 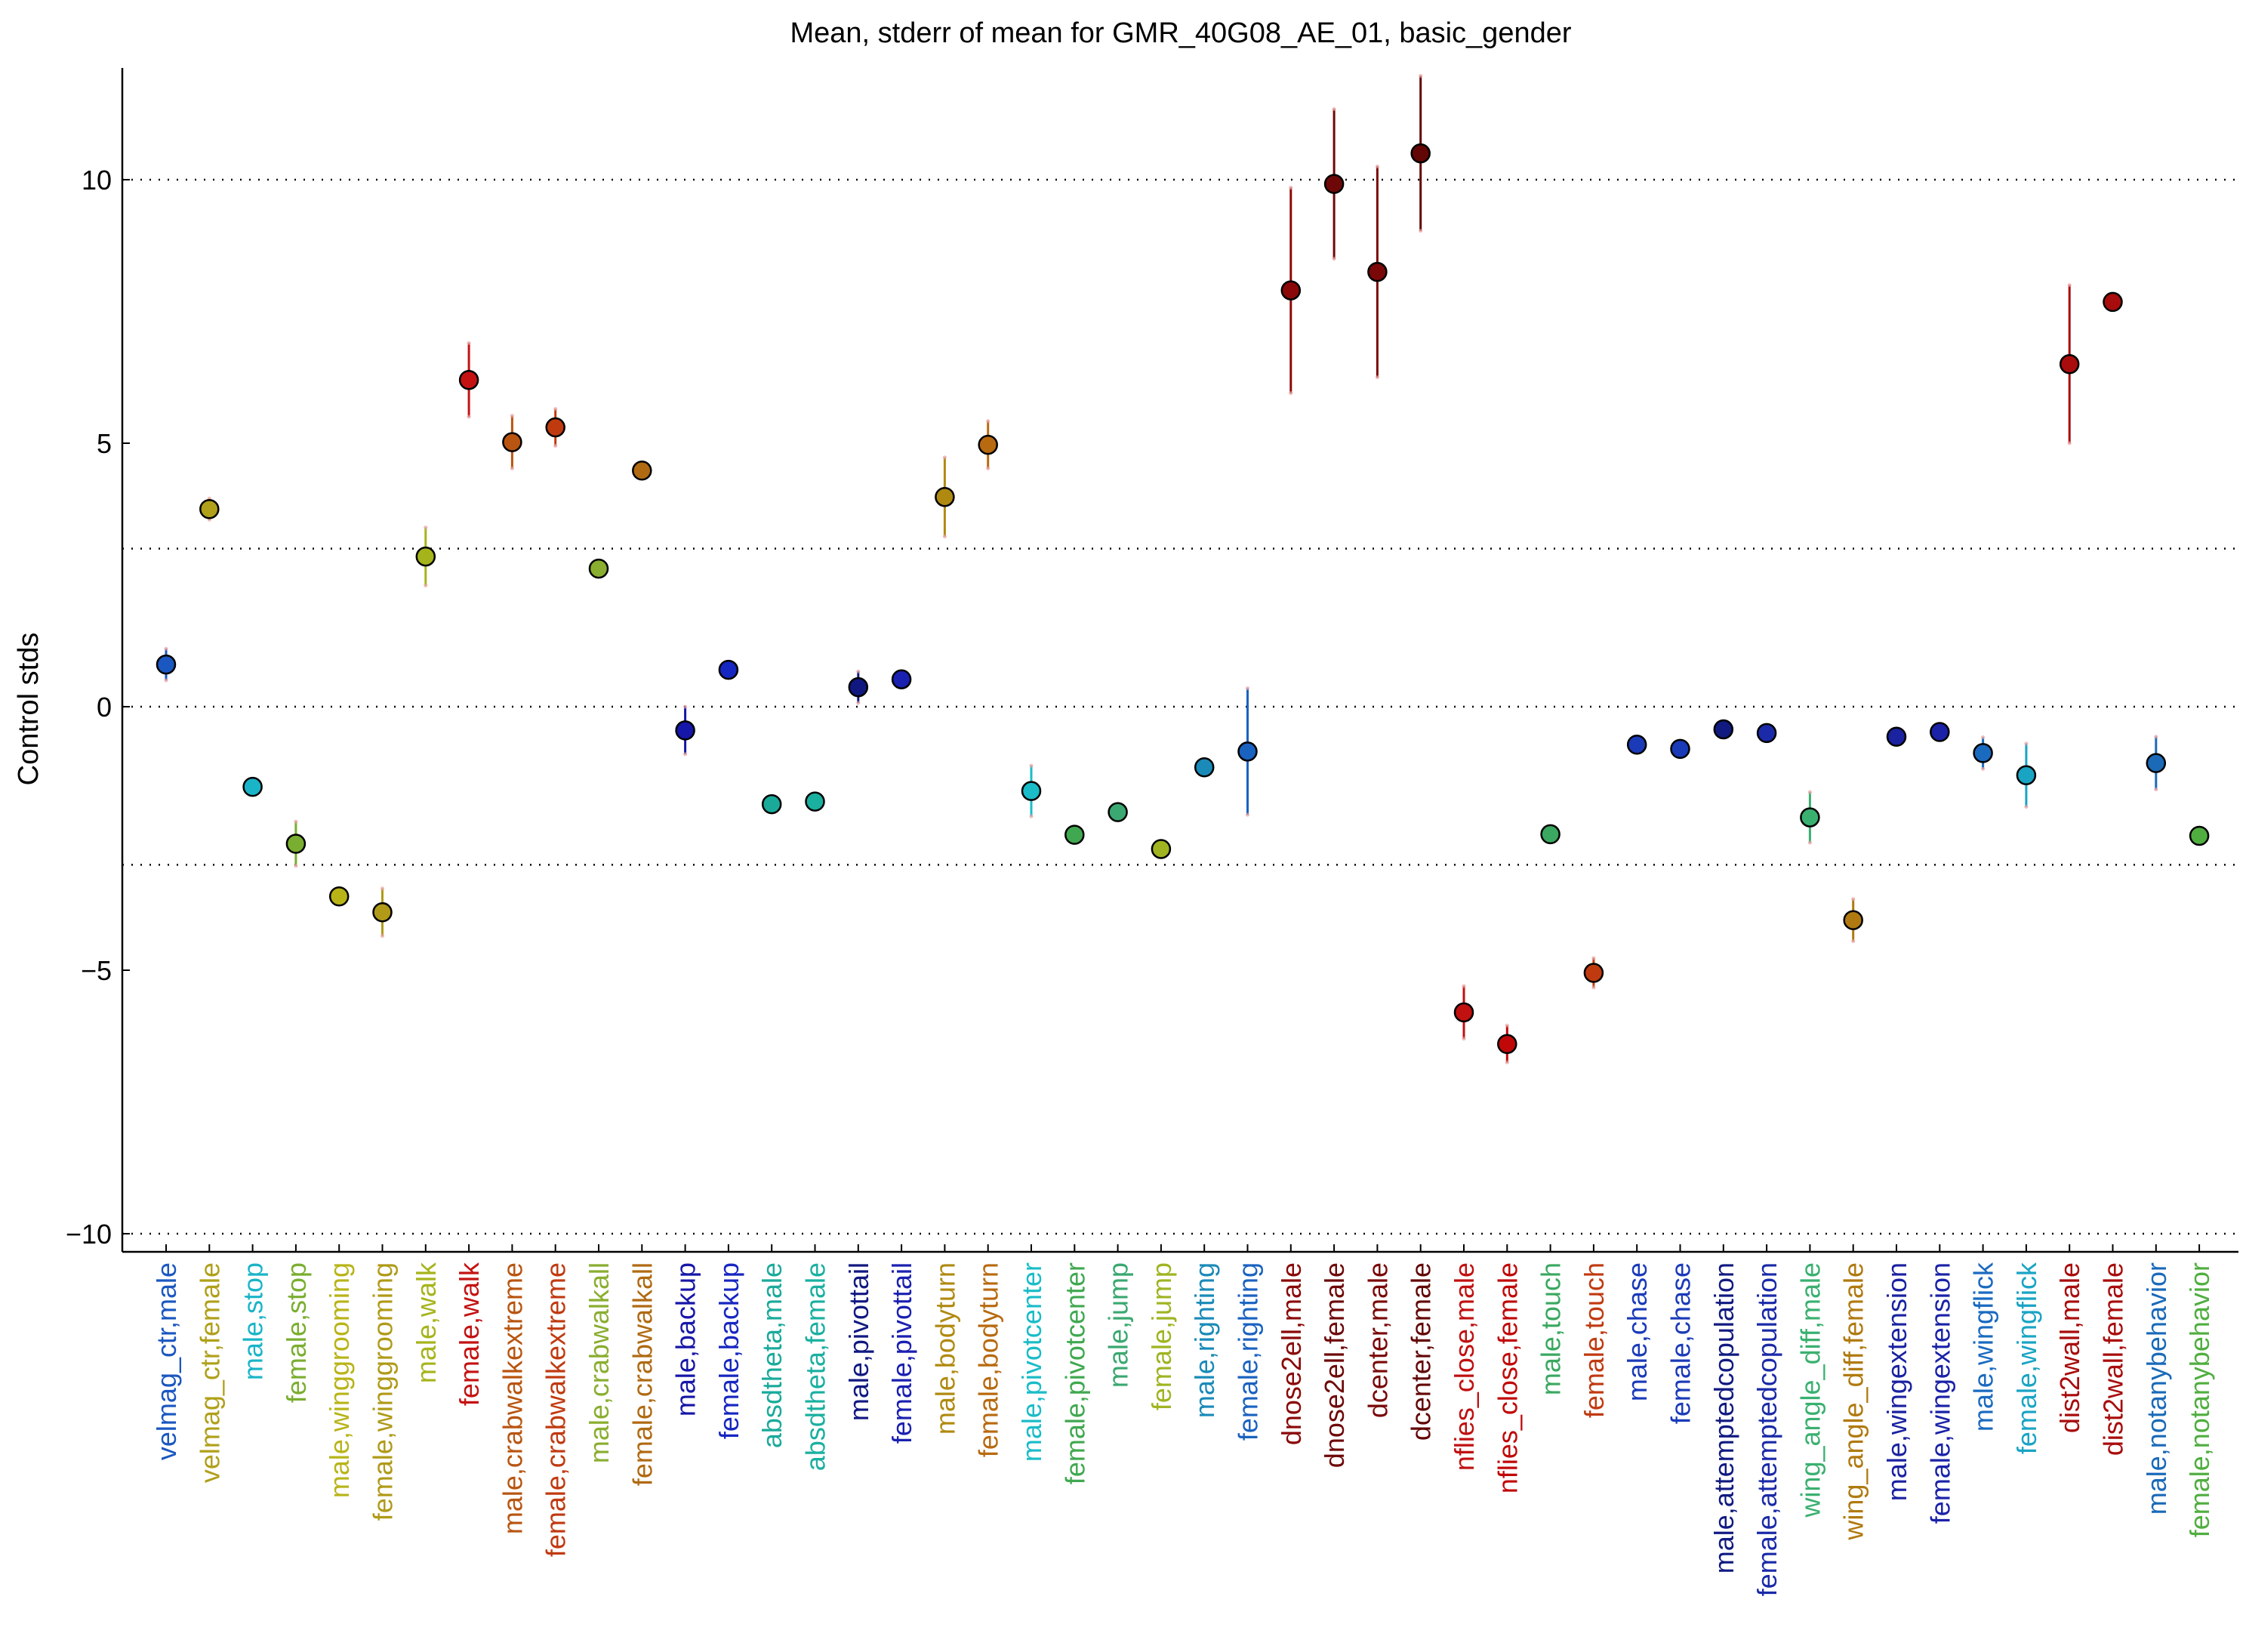 I want to click on x-tick-label: female,winggrooming, so click(x=384, y=1391).